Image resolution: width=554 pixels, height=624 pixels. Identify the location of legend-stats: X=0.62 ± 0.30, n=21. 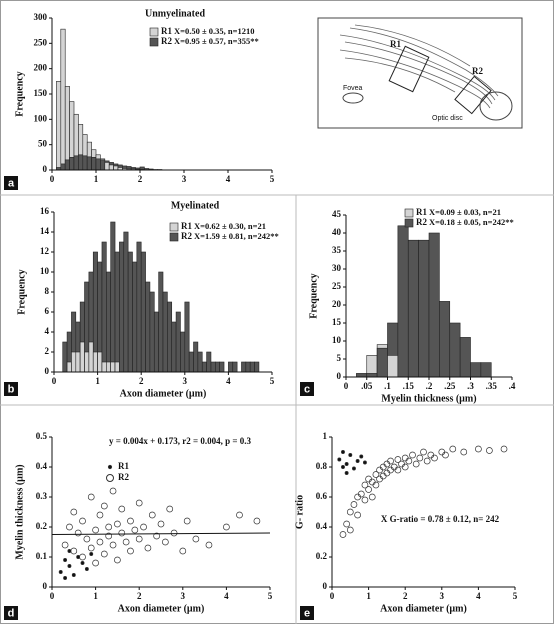
(230, 226).